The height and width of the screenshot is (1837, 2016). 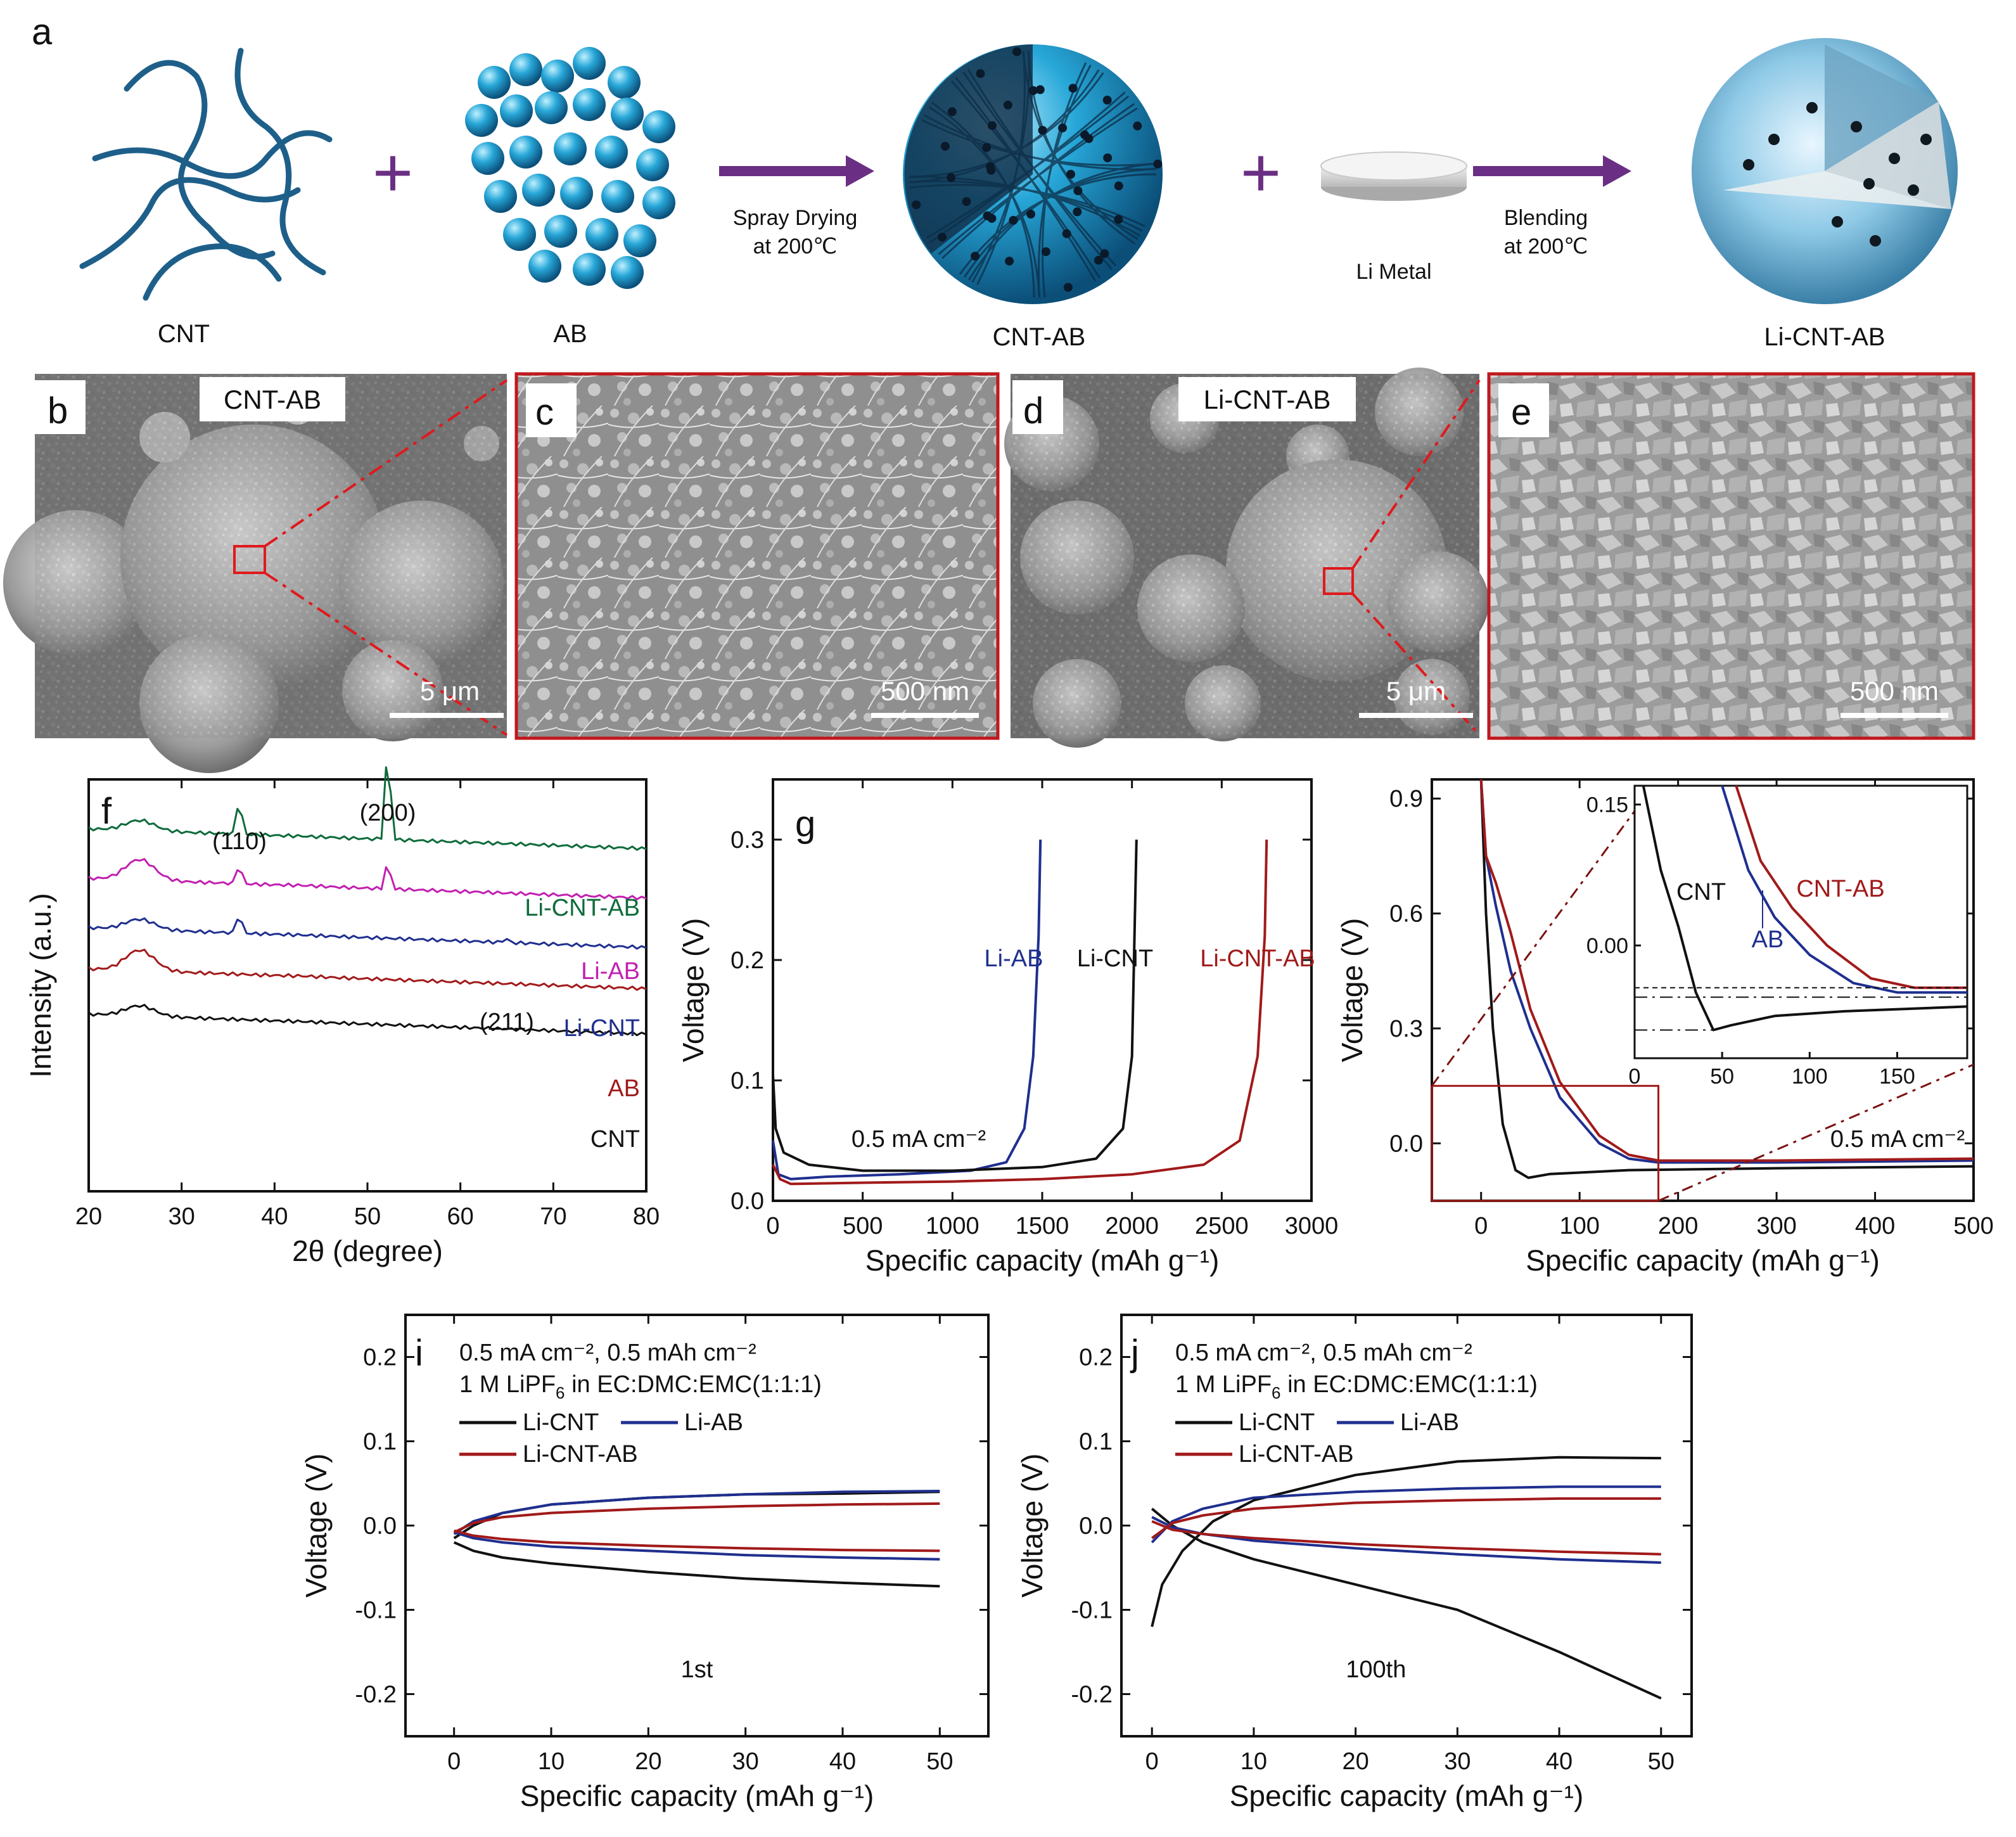 What do you see at coordinates (925, 691) in the screenshot?
I see `scale-label-c: 500 nm` at bounding box center [925, 691].